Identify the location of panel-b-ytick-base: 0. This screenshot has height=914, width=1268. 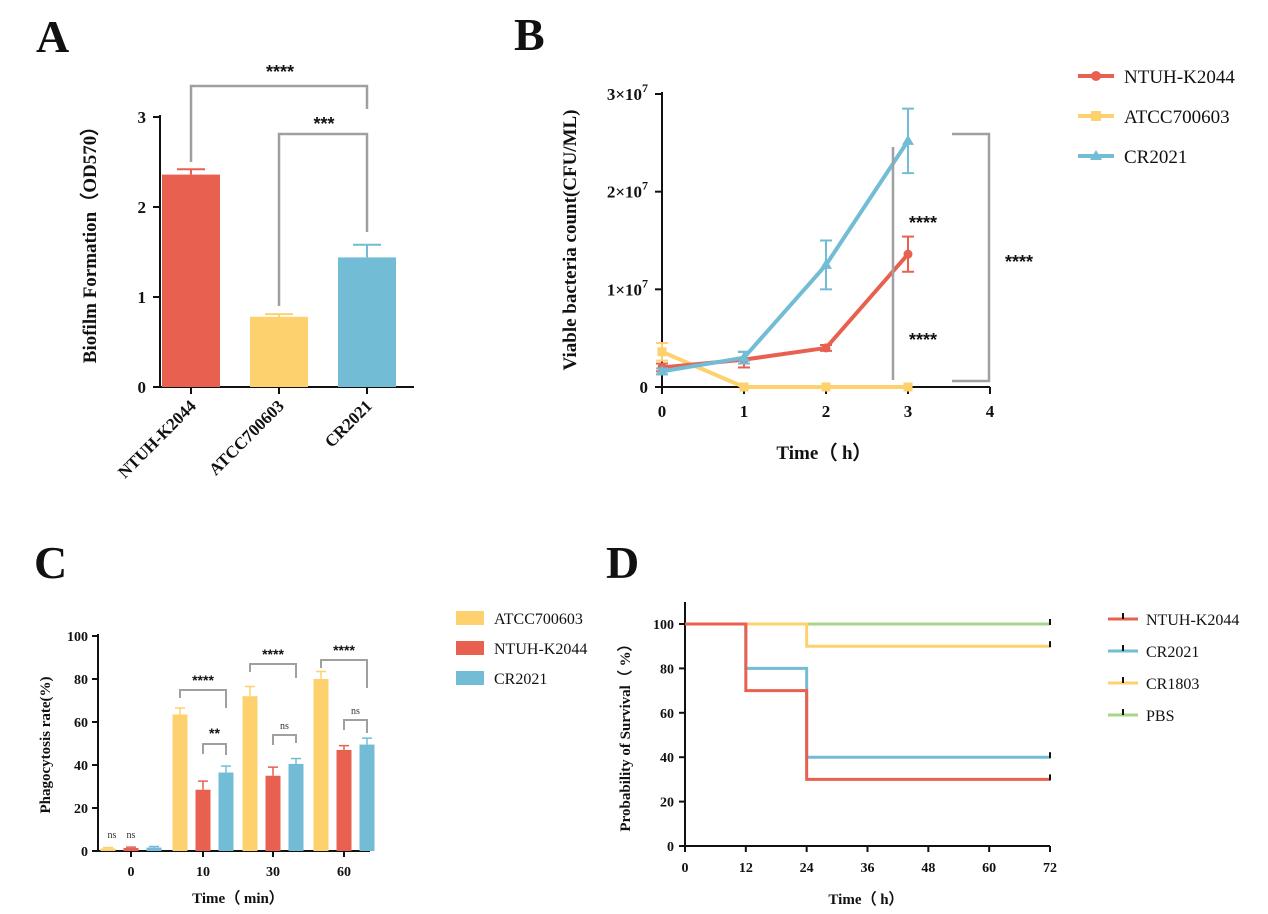
(644, 387).